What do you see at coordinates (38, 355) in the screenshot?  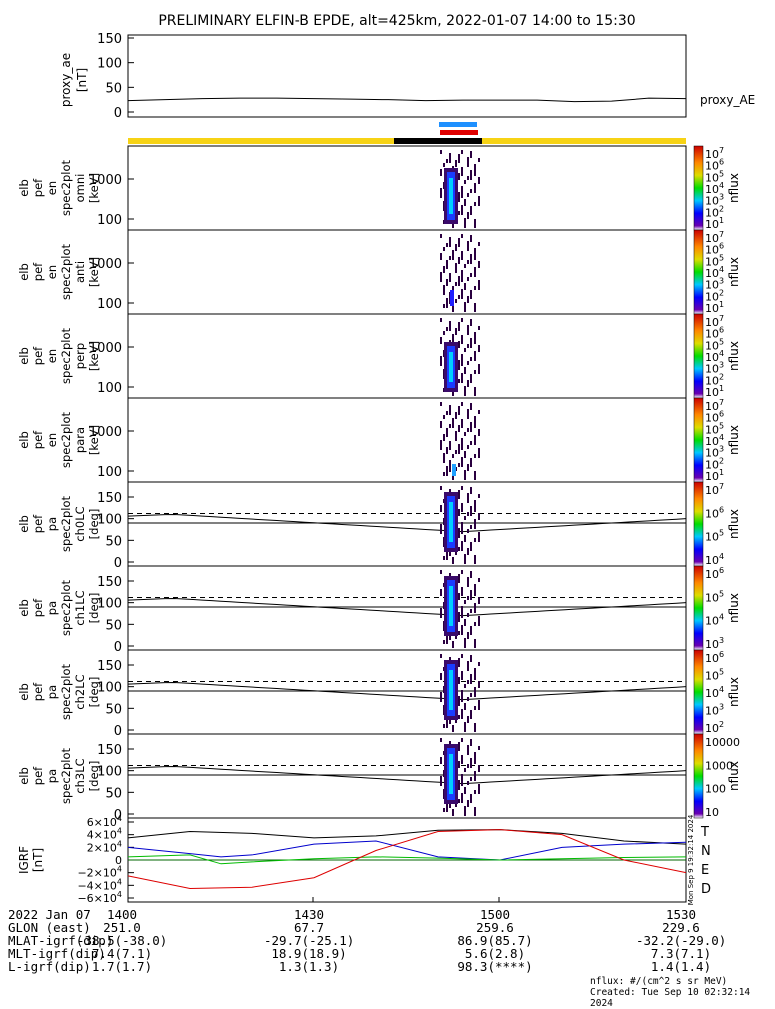 I see `panel-ylabel-perp: pef` at bounding box center [38, 355].